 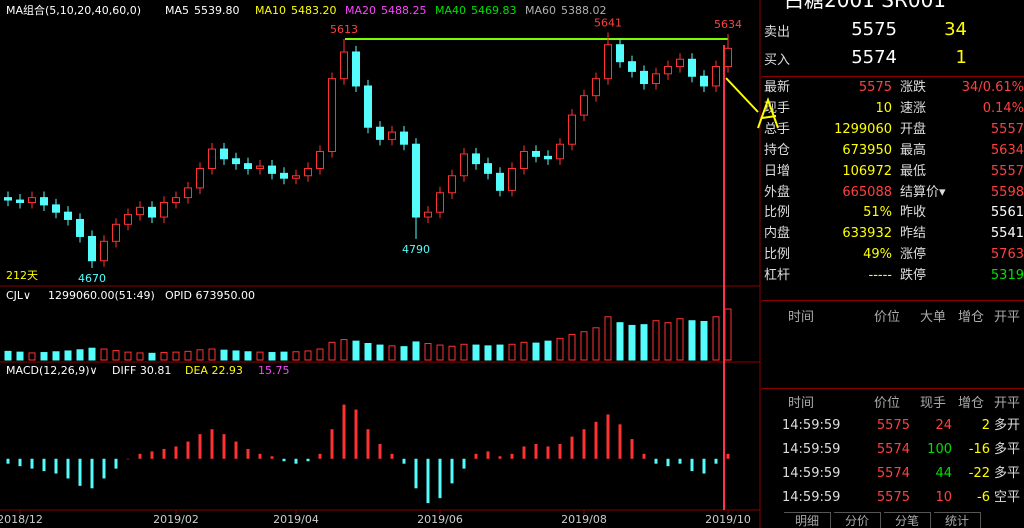 What do you see at coordinates (314, 10) in the screenshot?
I see `ma-legend-value: 5483.20` at bounding box center [314, 10].